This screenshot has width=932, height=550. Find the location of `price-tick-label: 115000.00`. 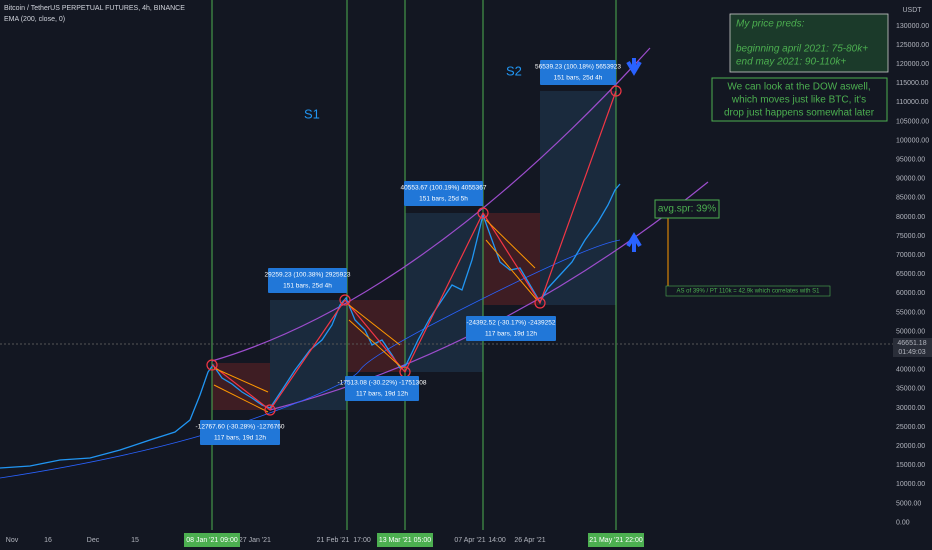

price-tick-label: 115000.00 is located at coordinates (912, 83).